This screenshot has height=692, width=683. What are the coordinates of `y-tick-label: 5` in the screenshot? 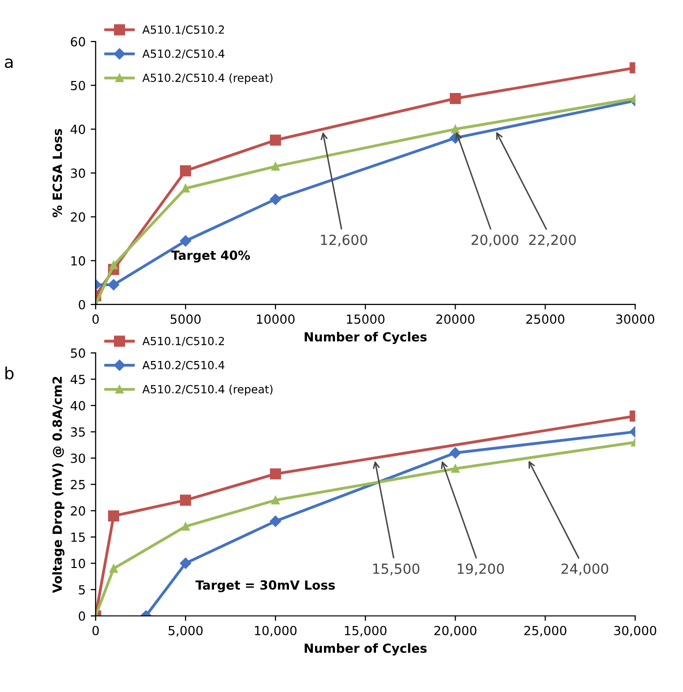 It's located at (81, 590).